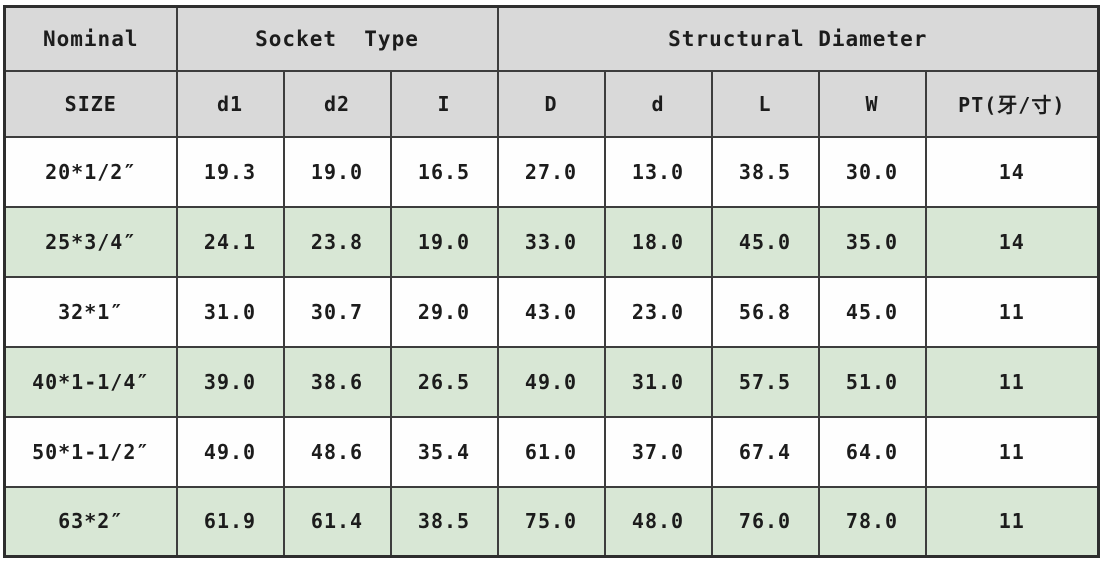 Image resolution: width=1107 pixels, height=565 pixels. What do you see at coordinates (765, 311) in the screenshot?
I see `cell-l: 56.8` at bounding box center [765, 311].